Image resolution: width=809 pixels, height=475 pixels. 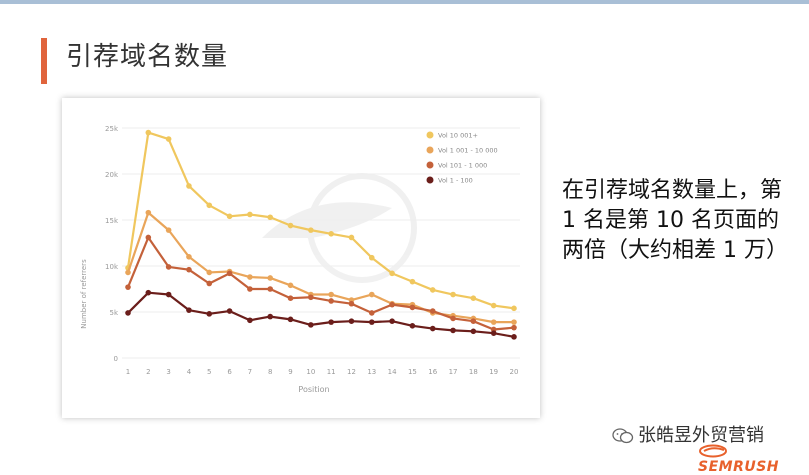 What do you see at coordinates (270, 372) in the screenshot?
I see `x-tick-label: 8` at bounding box center [270, 372].